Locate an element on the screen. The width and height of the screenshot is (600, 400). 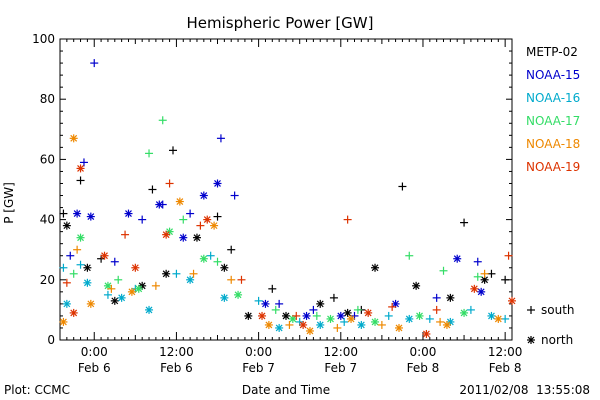
y-axis-label: P [GW] is located at coordinates (9, 203).